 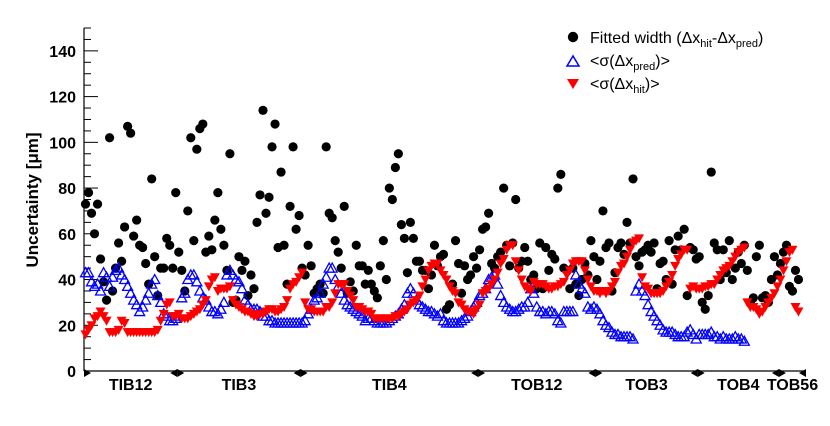 What do you see at coordinates (611, 84) in the screenshot?
I see `legend-hit-prefix: <σ(Δx` at bounding box center [611, 84].